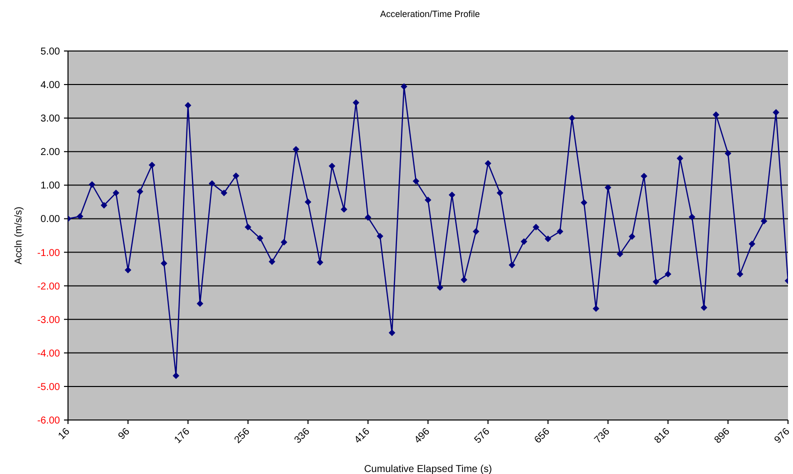  What do you see at coordinates (48, 421) in the screenshot?
I see `y-tick-label: -6.00` at bounding box center [48, 421].